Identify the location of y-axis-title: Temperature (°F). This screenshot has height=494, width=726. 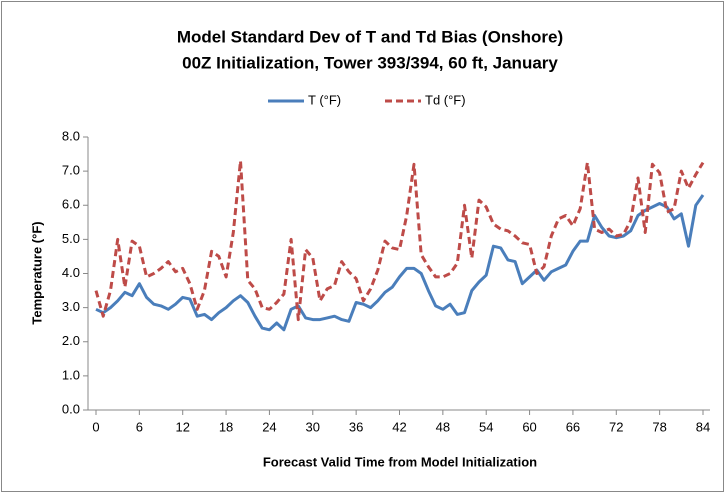
(36, 272).